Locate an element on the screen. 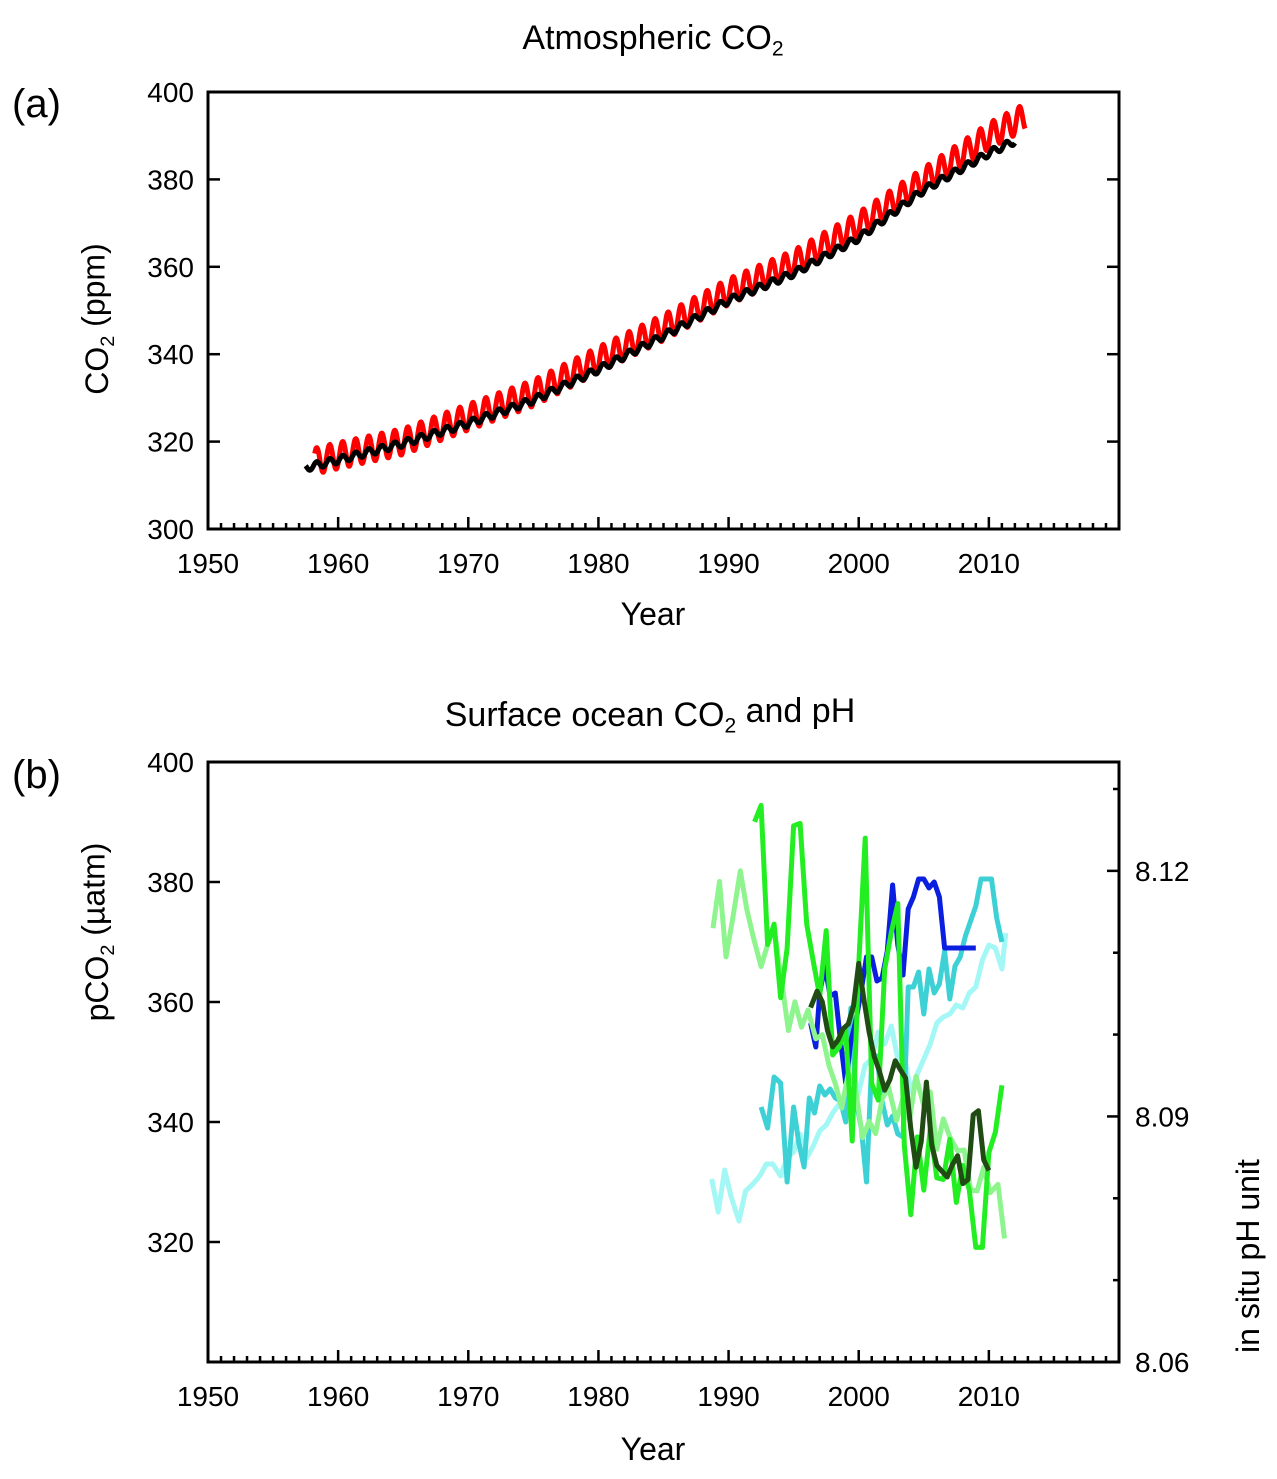 The width and height of the screenshot is (1277, 1479). panel-a-y-tick-label: 340 is located at coordinates (170, 354).